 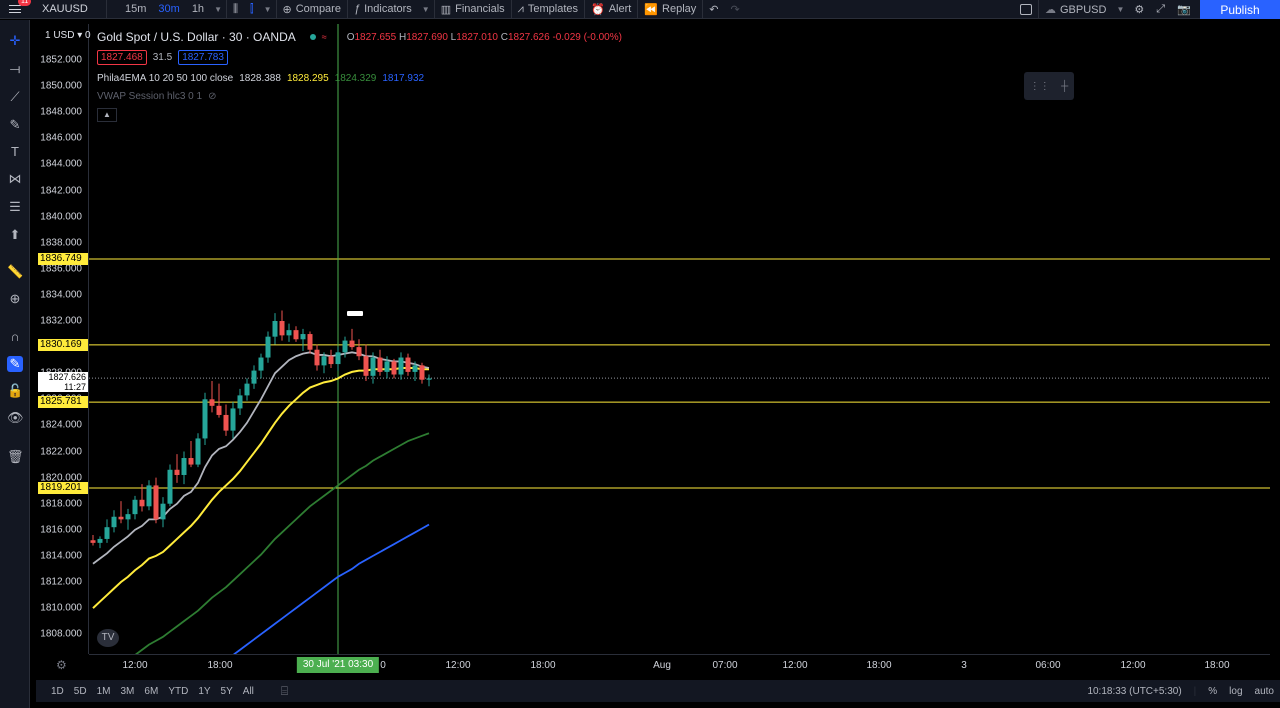 What do you see at coordinates (611, 9) in the screenshot?
I see `alert-button: ⏰ Alert` at bounding box center [611, 9].